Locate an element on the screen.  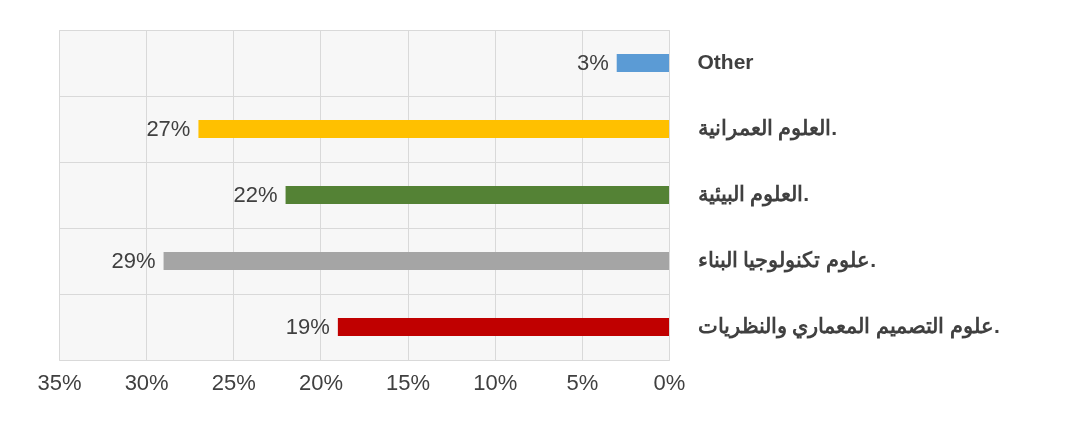
y-tick-label: العلوم العمرانية. is located at coordinates (767, 128).